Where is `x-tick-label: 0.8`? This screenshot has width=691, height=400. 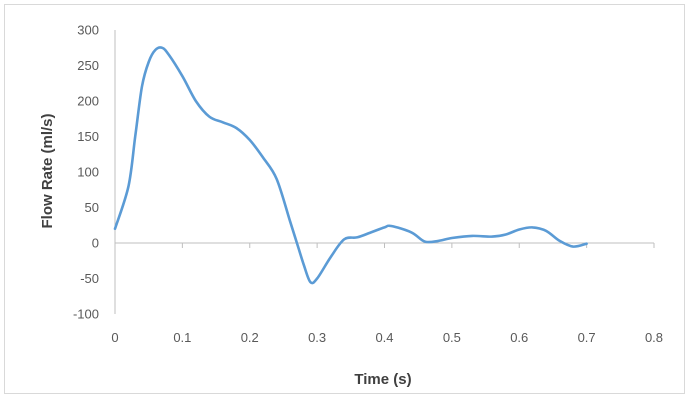 x-tick-label: 0.8 is located at coordinates (654, 337).